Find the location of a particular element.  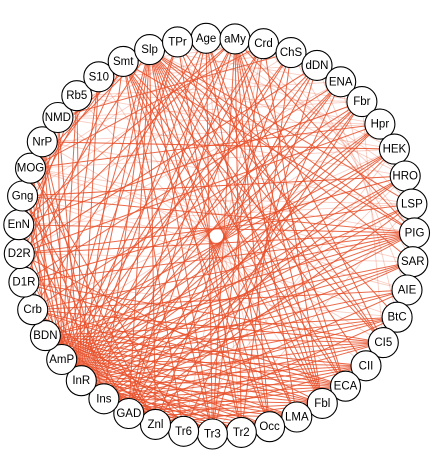

faint-edge-ChS-SAR is located at coordinates (352, 157).